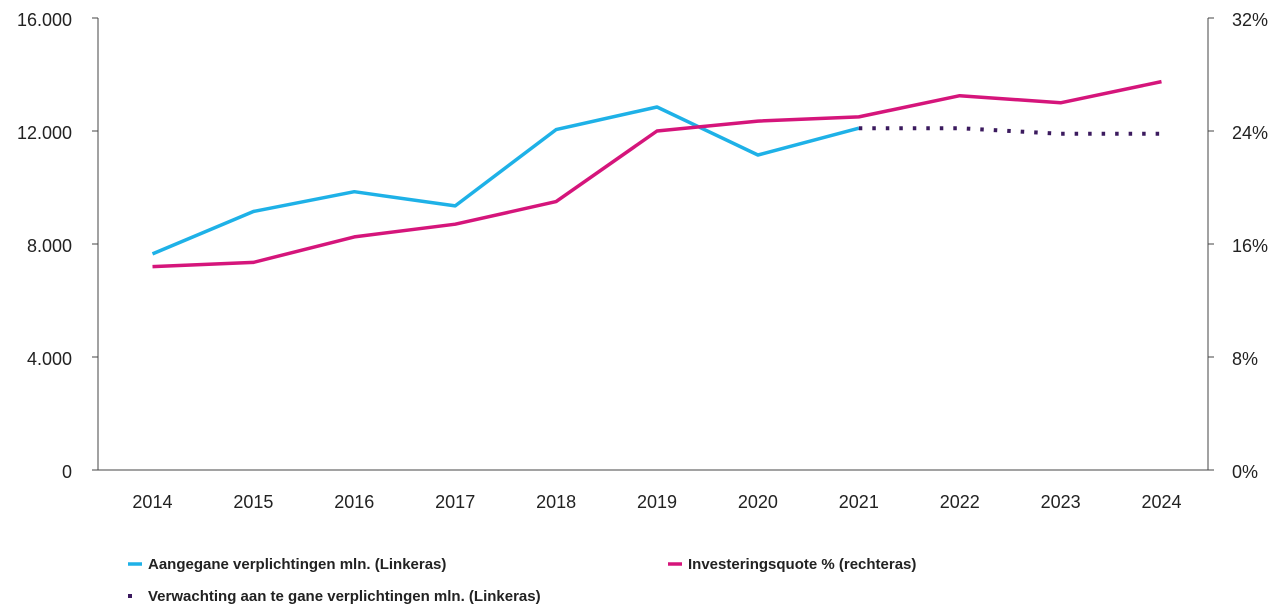 Image resolution: width=1285 pixels, height=606 pixels. I want to click on y-tick-label: 8.000, so click(49, 246).